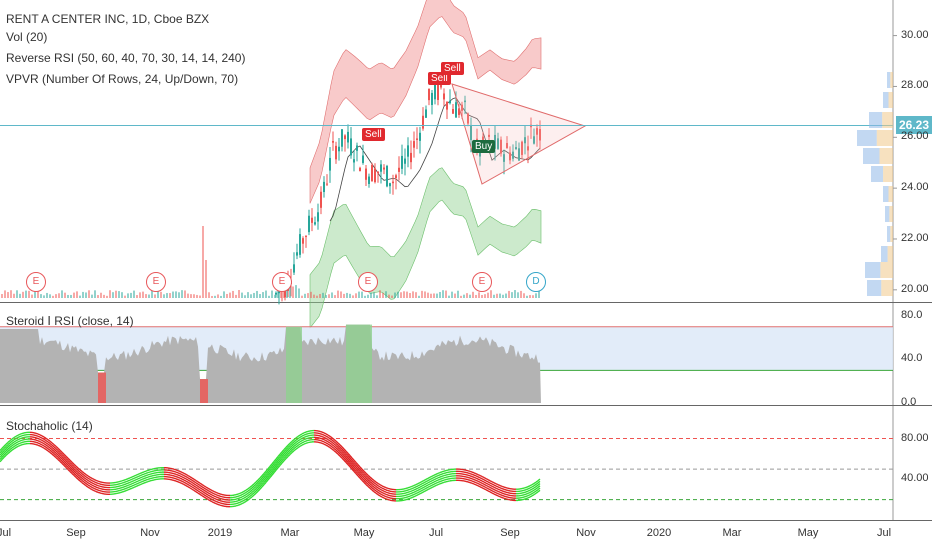  Describe the element at coordinates (886, 194) in the screenshot. I see `vpvr-bar-up` at that location.